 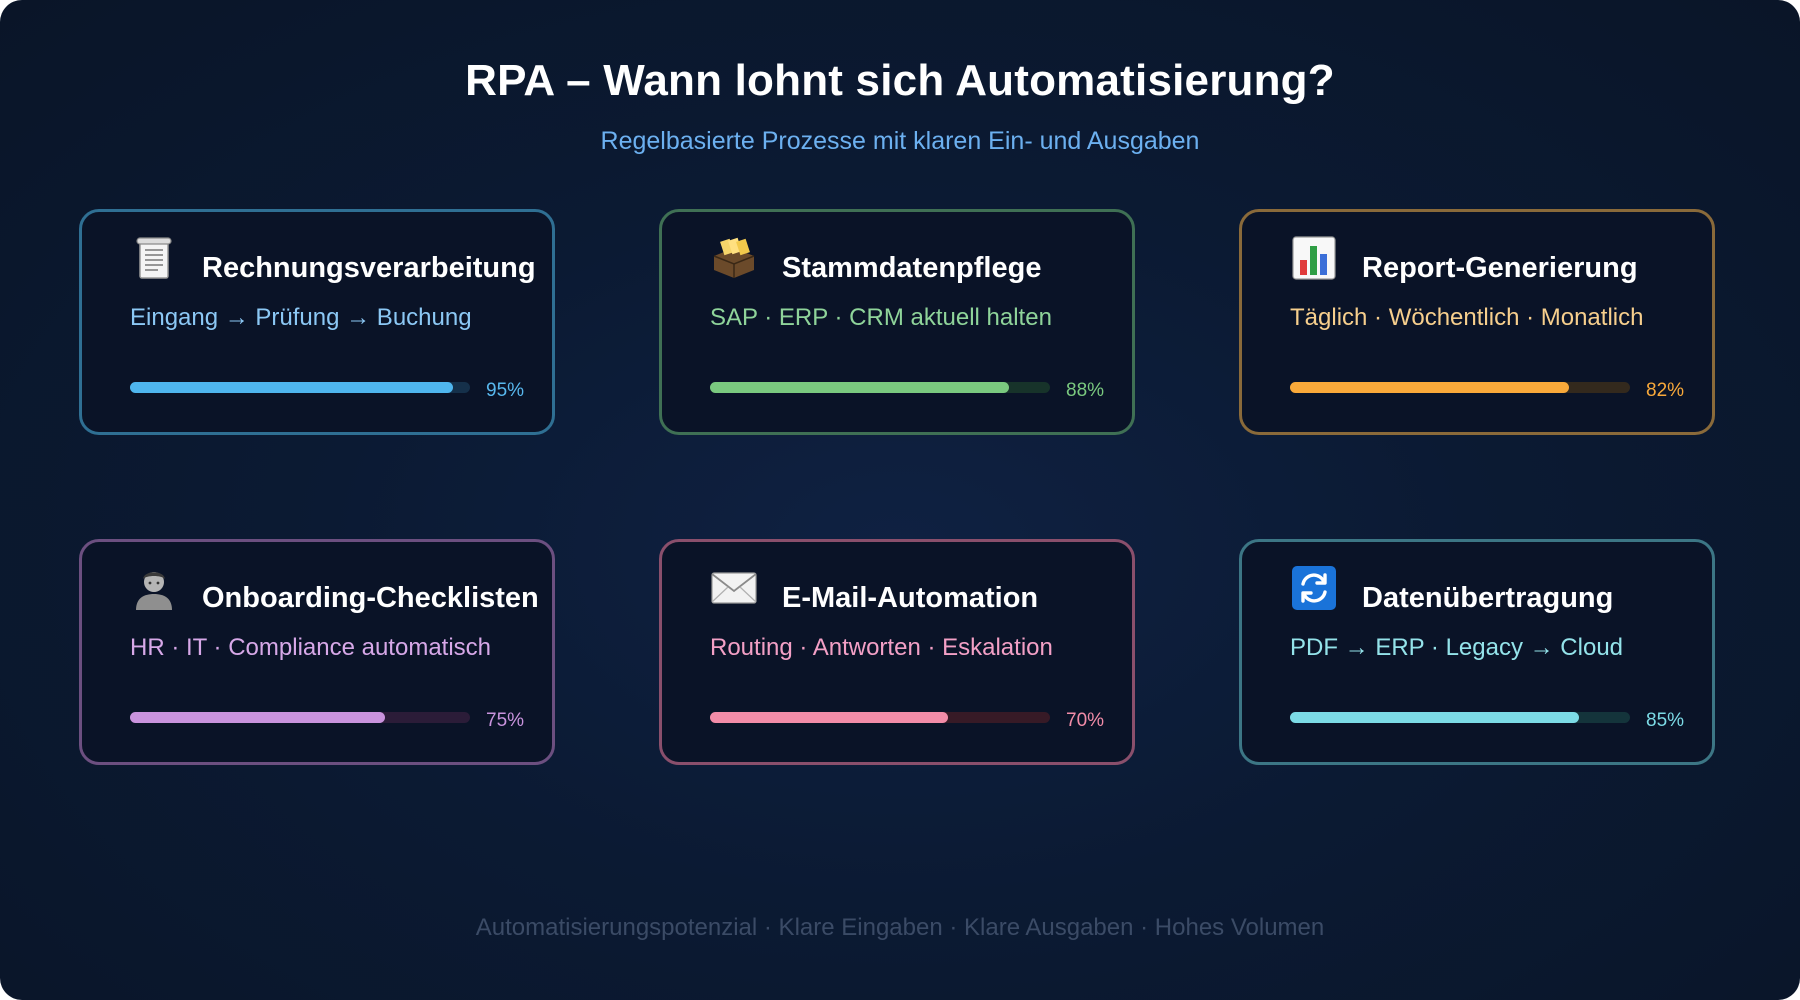 I want to click on card-file-box-icon, so click(x=734, y=258).